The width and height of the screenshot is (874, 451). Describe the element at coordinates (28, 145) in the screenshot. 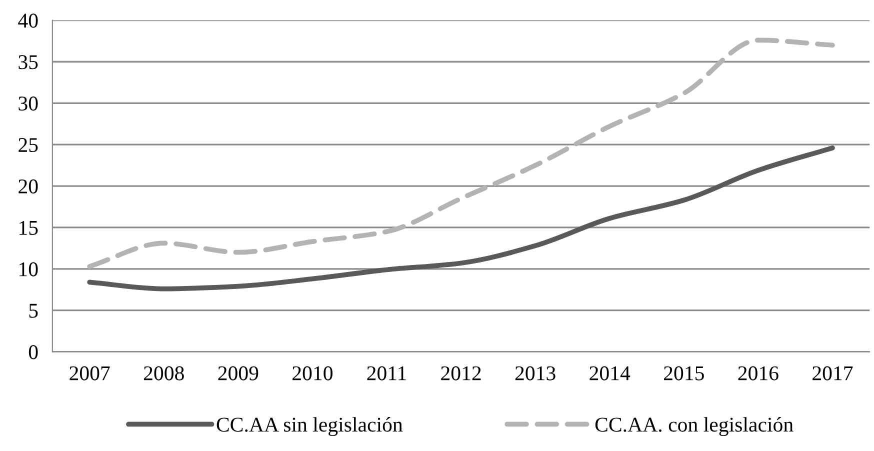

I see `y-tick-label: 25` at that location.